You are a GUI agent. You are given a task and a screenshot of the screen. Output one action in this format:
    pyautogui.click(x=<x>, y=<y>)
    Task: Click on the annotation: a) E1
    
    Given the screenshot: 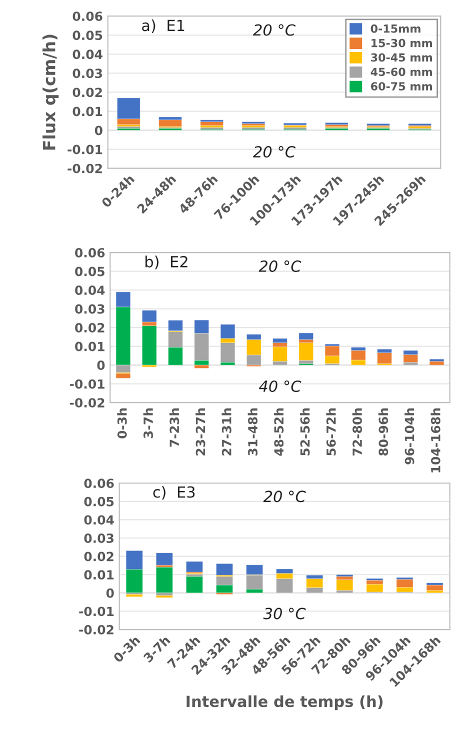 What is the action you would take?
    pyautogui.click(x=163, y=26)
    